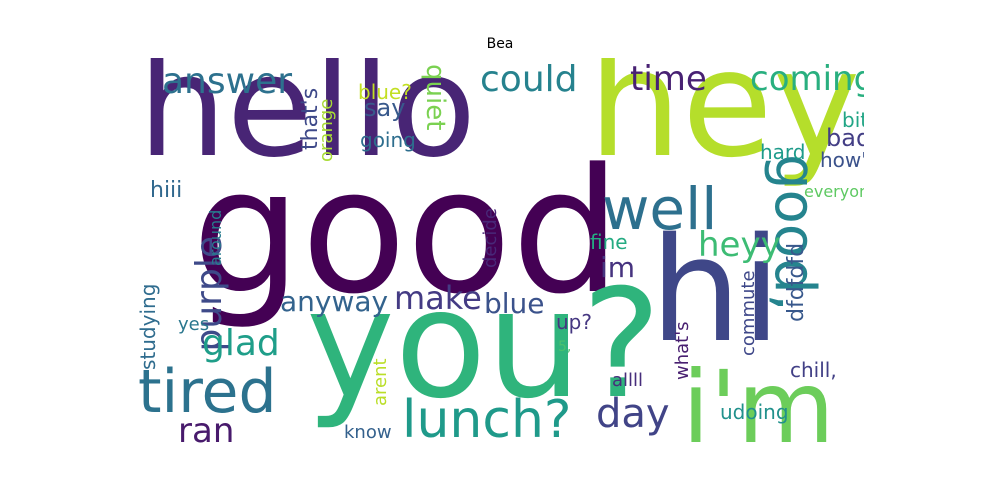 The height and width of the screenshot is (500, 1000). What do you see at coordinates (490, 238) in the screenshot?
I see `word-decide: decide` at bounding box center [490, 238].